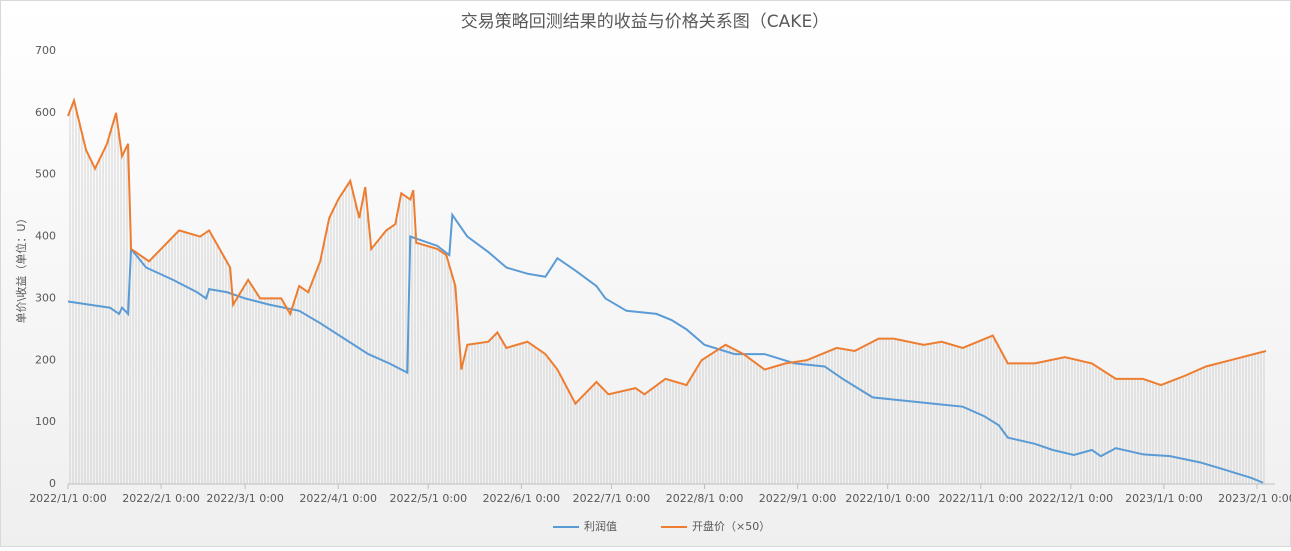 This screenshot has height=551, width=1291. What do you see at coordinates (798, 498) in the screenshot?
I see `x-tick-label: 2022/9/1 0:00` at bounding box center [798, 498].